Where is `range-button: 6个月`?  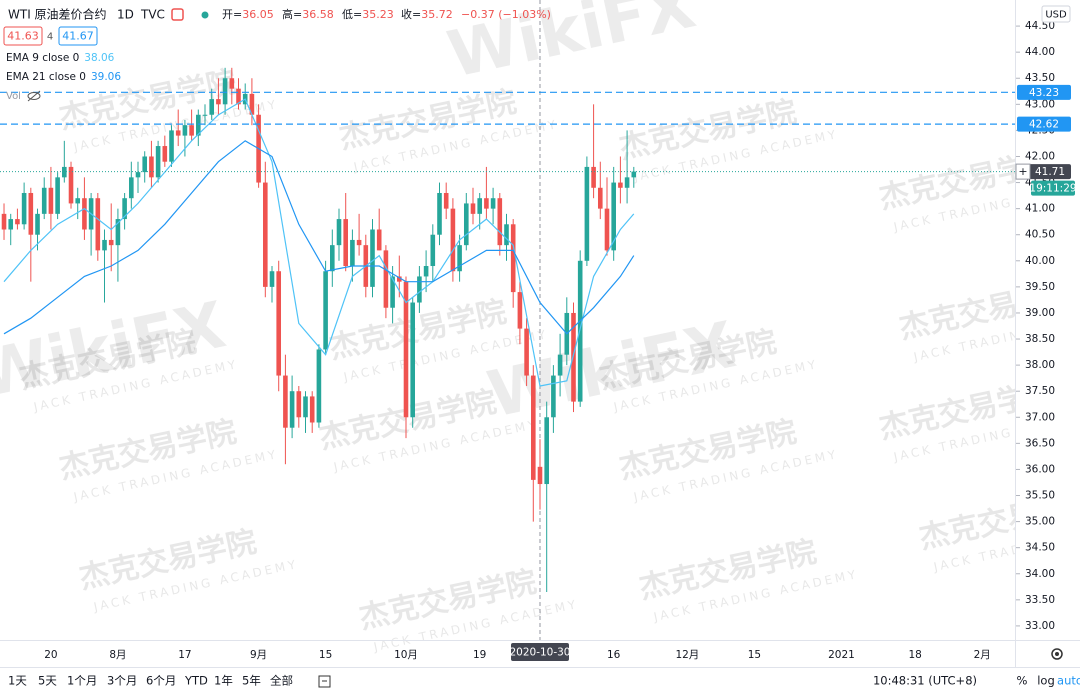
range-button: 6个月 is located at coordinates (161, 681).